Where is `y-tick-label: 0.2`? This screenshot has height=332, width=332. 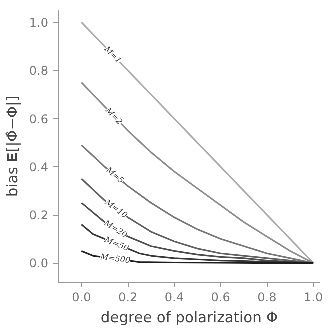 y-tick-label: 0.2 is located at coordinates (39, 215).